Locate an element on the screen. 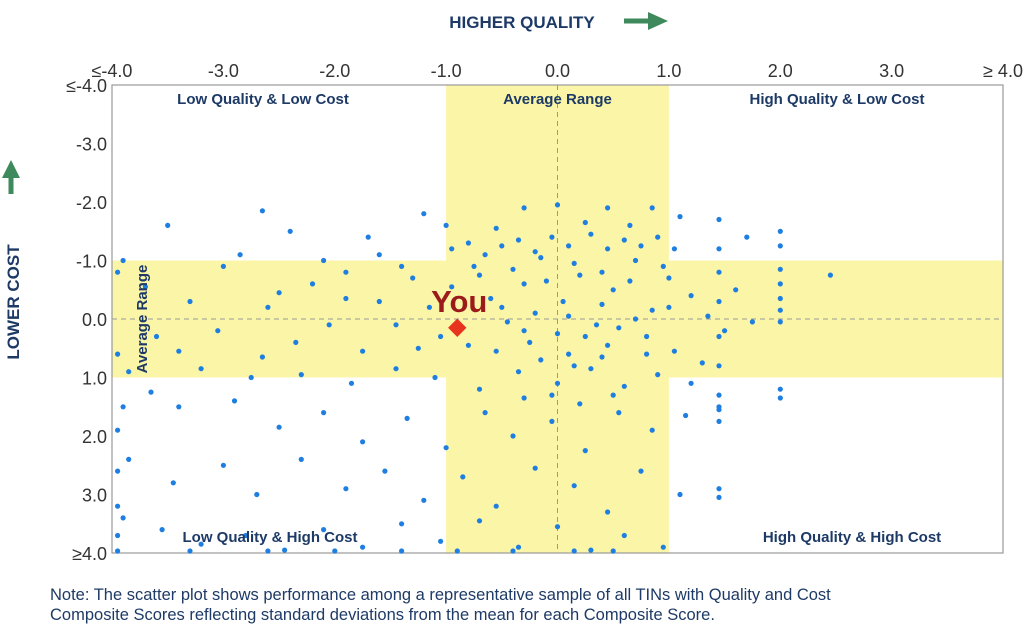  y-tick-label: -1.0 is located at coordinates (91, 262).